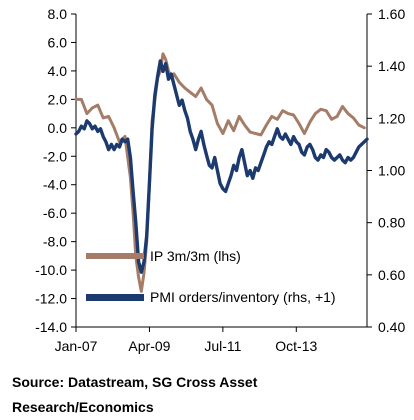  What do you see at coordinates (83, 407) in the screenshot?
I see `source-line-2: Research/Economics` at bounding box center [83, 407].